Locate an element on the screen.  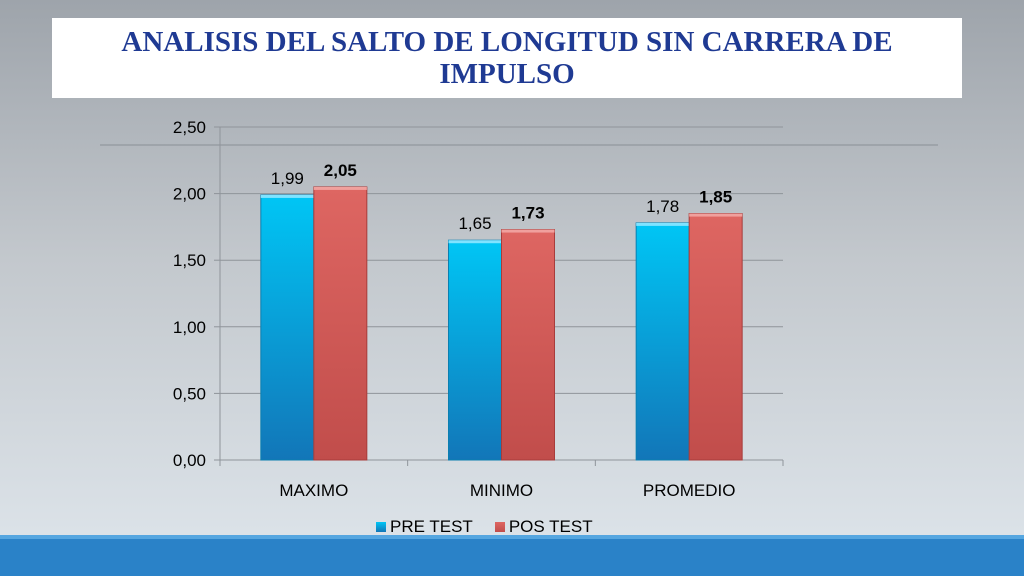
y-tick-label: 0,00 is located at coordinates (189, 460).